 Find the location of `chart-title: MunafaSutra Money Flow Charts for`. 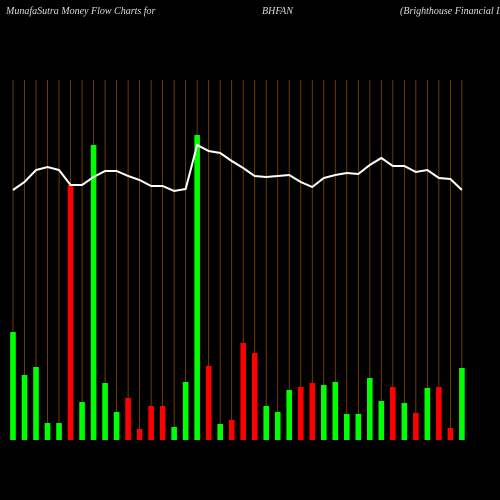

chart-title: MunafaSutra Money Flow Charts for is located at coordinates (80, 11).